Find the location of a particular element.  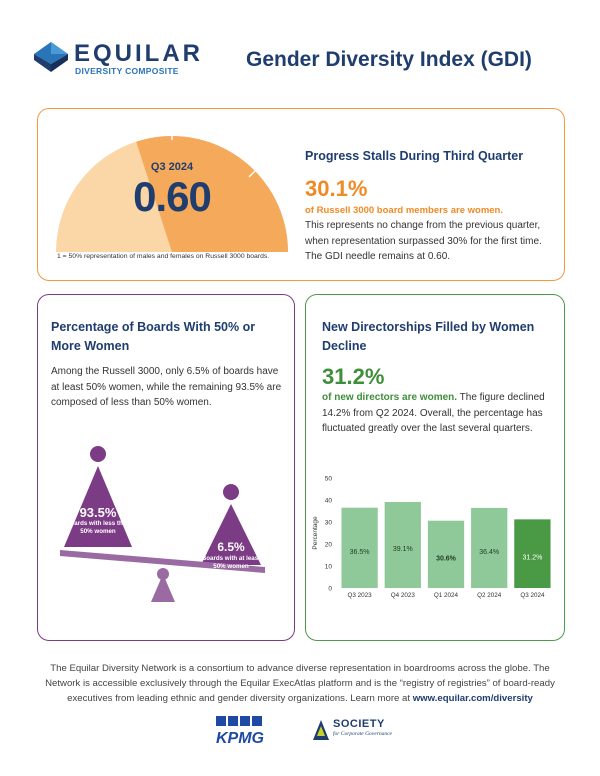

y-tick-label: 30 is located at coordinates (329, 523).